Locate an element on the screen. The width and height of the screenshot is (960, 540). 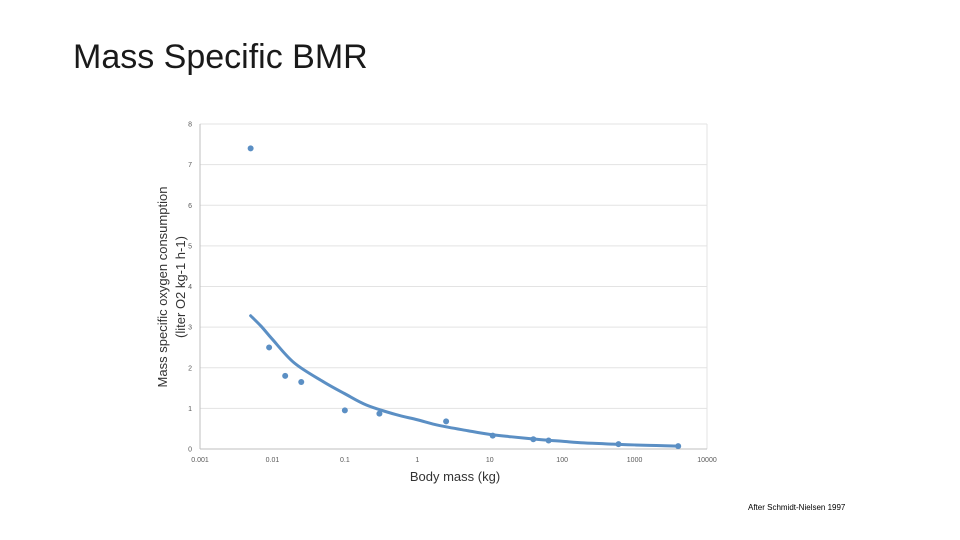
x-tick-labels: 0.001 0.01 0.1 1 10 100 1000 10000 is located at coordinates (454, 460).